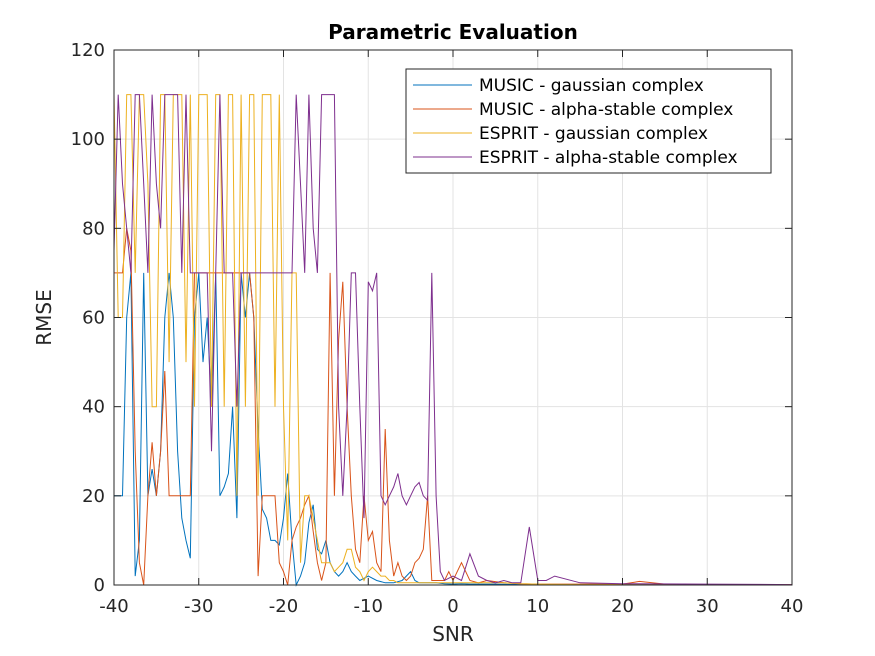 The image size is (875, 656). What do you see at coordinates (93, 228) in the screenshot?
I see `y-tick-label: 80` at bounding box center [93, 228].